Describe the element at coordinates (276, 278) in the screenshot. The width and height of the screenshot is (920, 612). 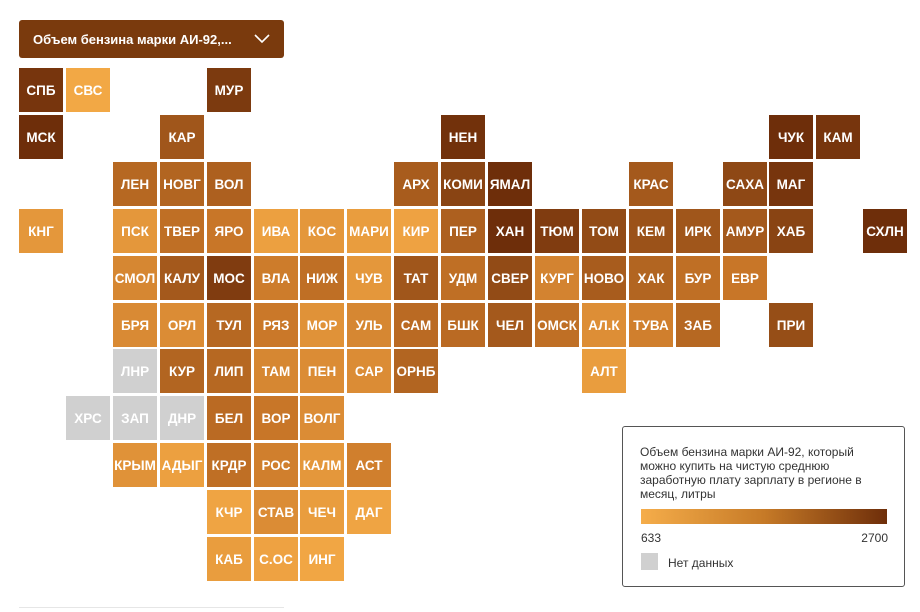
I see `region-tile: ВЛА` at that location.